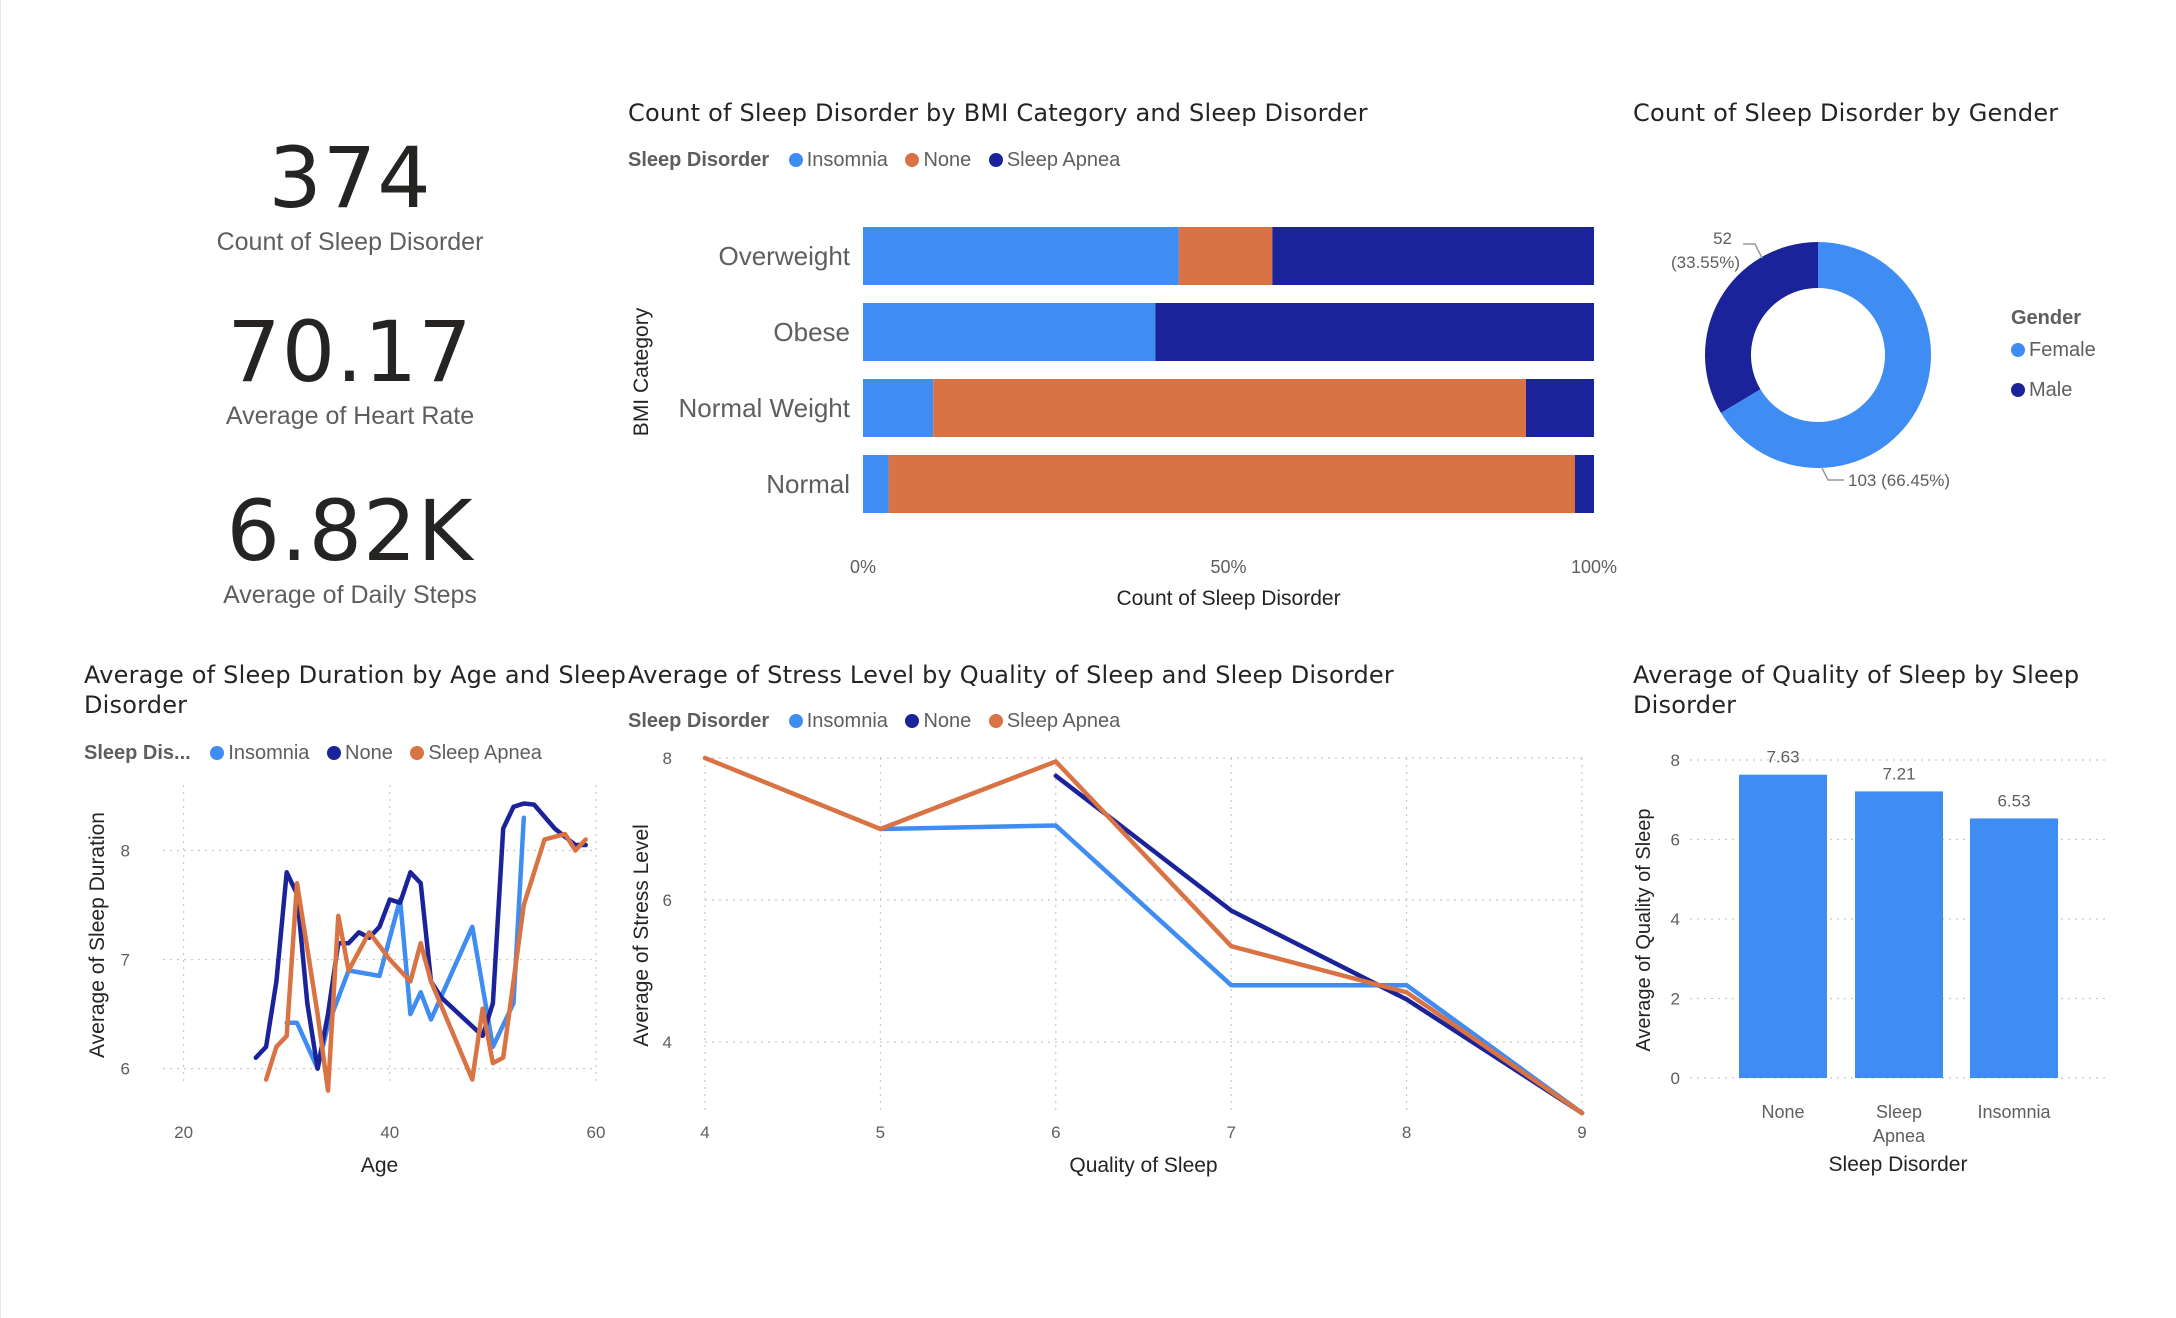 This screenshot has width=2176, height=1318. I want to click on x-tick-label: None, so click(1782, 1112).